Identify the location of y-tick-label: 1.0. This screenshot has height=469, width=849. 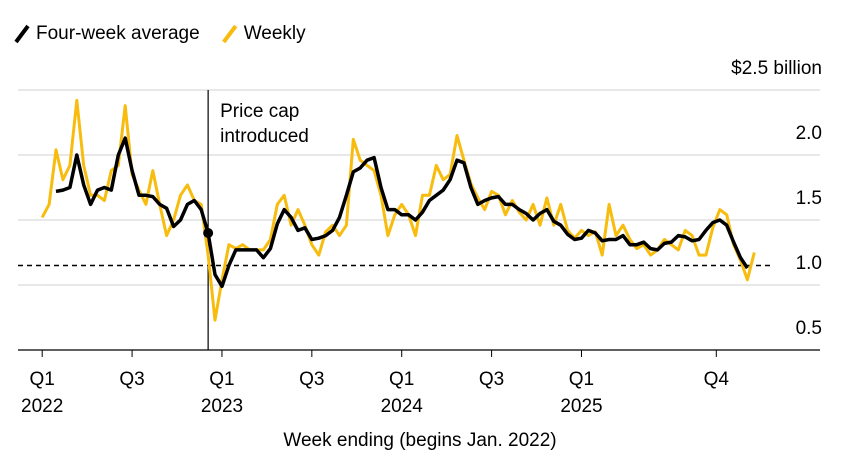
(809, 263).